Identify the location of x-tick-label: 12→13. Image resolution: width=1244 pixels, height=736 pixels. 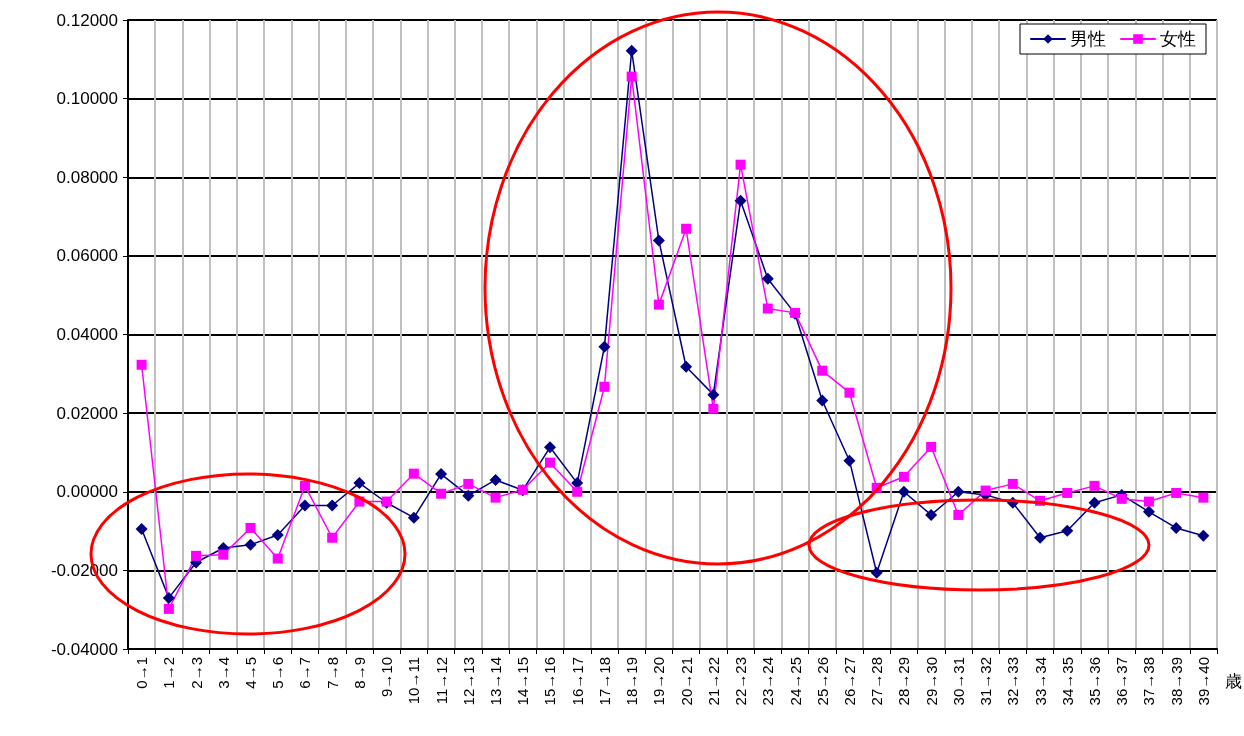
(468, 681).